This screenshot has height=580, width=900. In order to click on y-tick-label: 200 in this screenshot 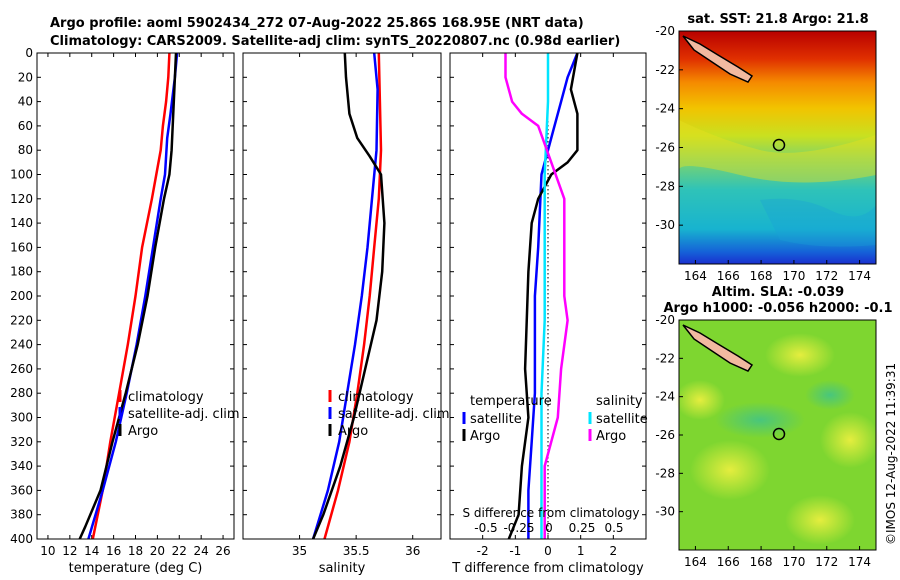, I will do `click(21, 296)`.